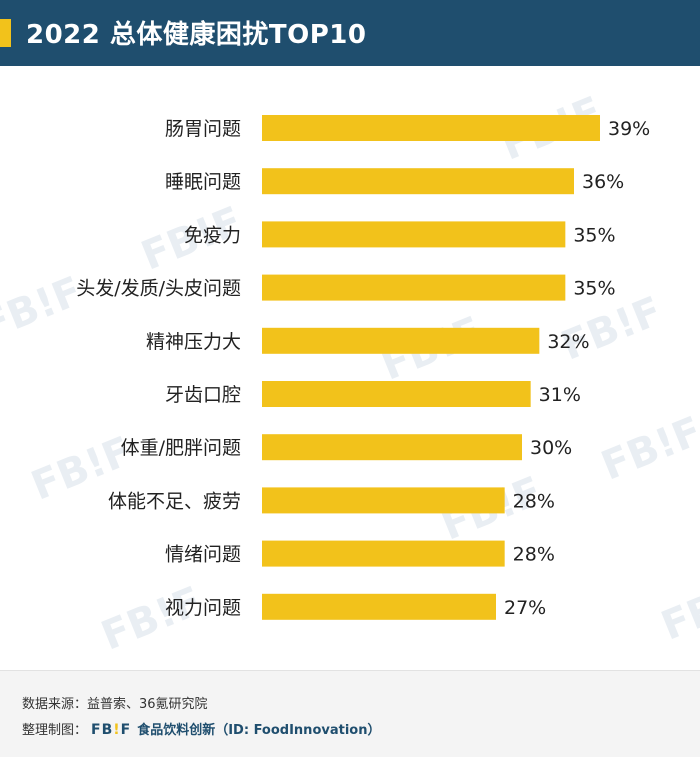 This screenshot has height=757, width=700. Describe the element at coordinates (174, 501) in the screenshot. I see `category-label: 体能不足、疲劳` at that location.